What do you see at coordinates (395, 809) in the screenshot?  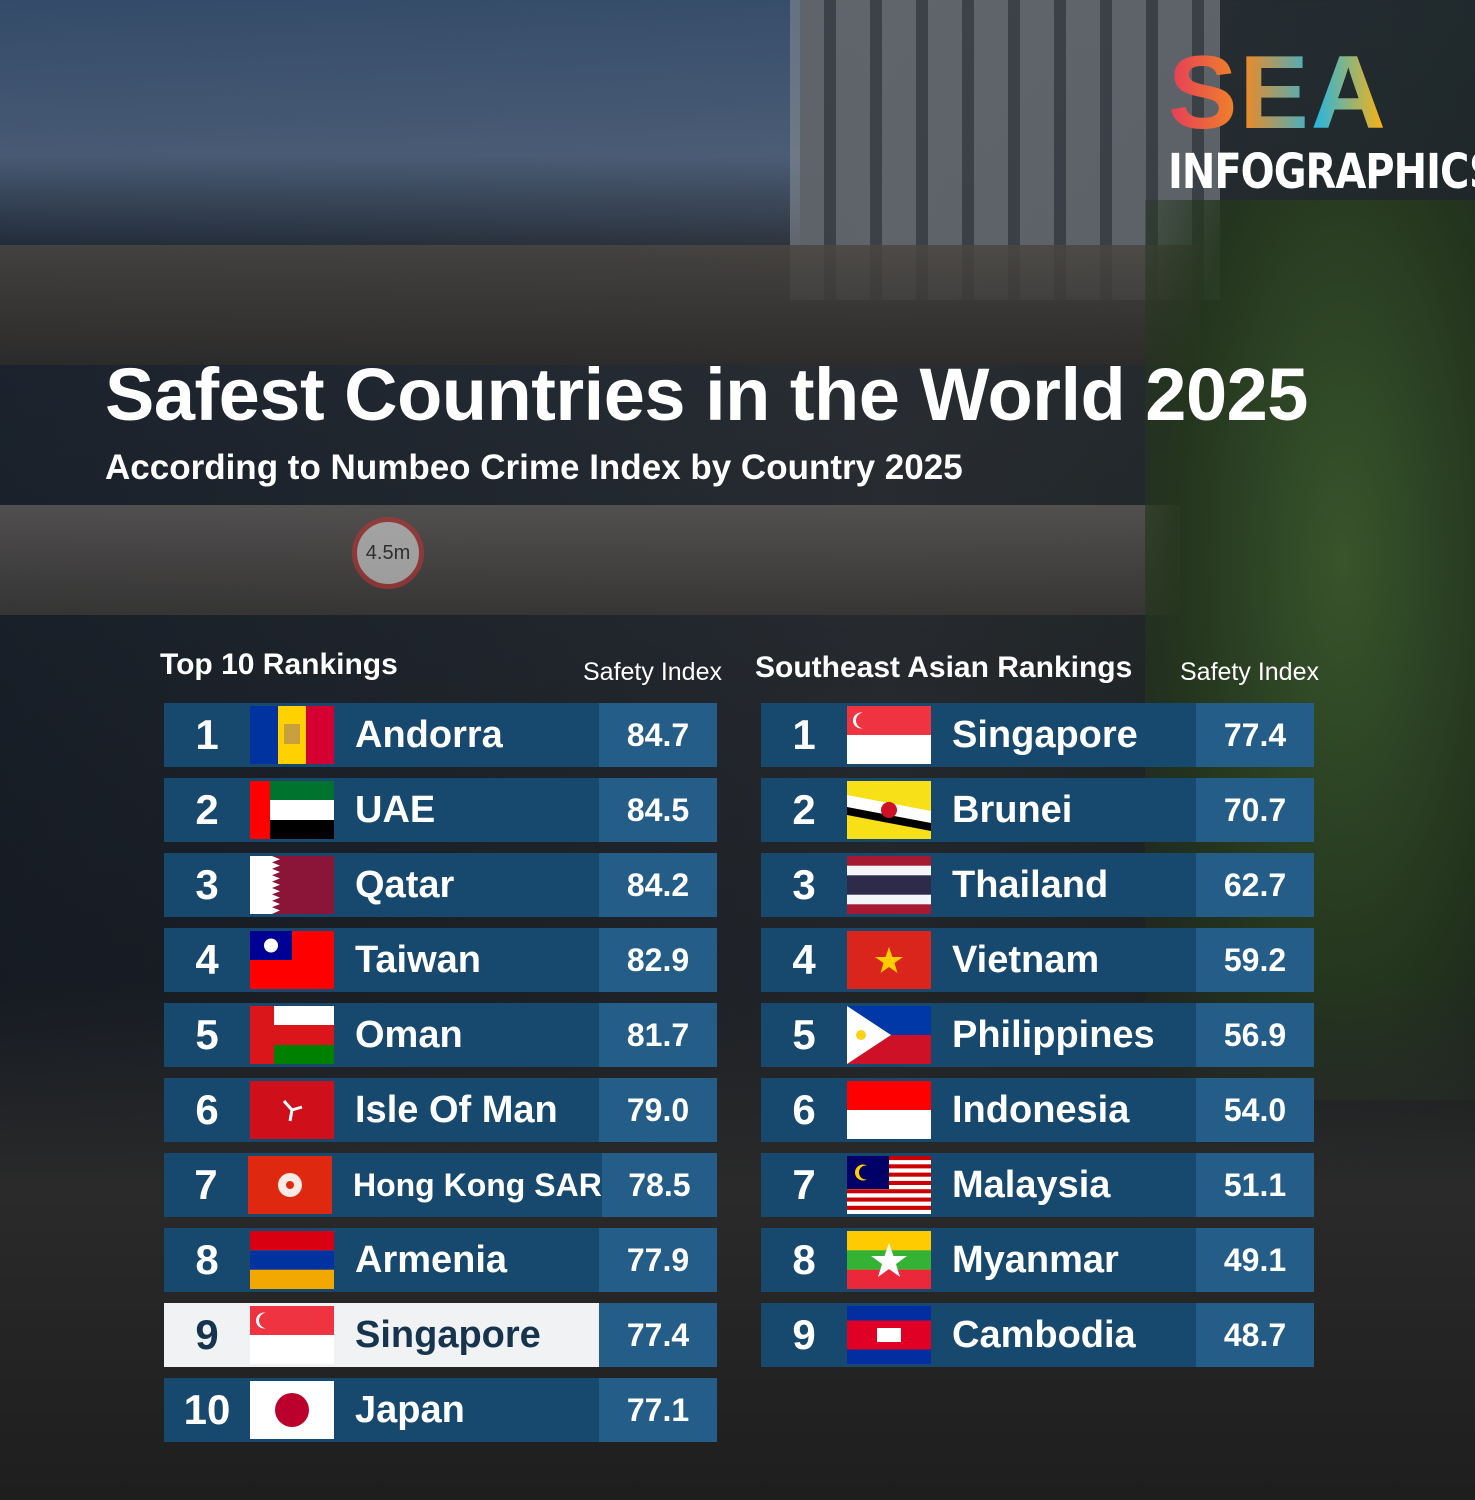 I see `country-name: UAE` at bounding box center [395, 809].